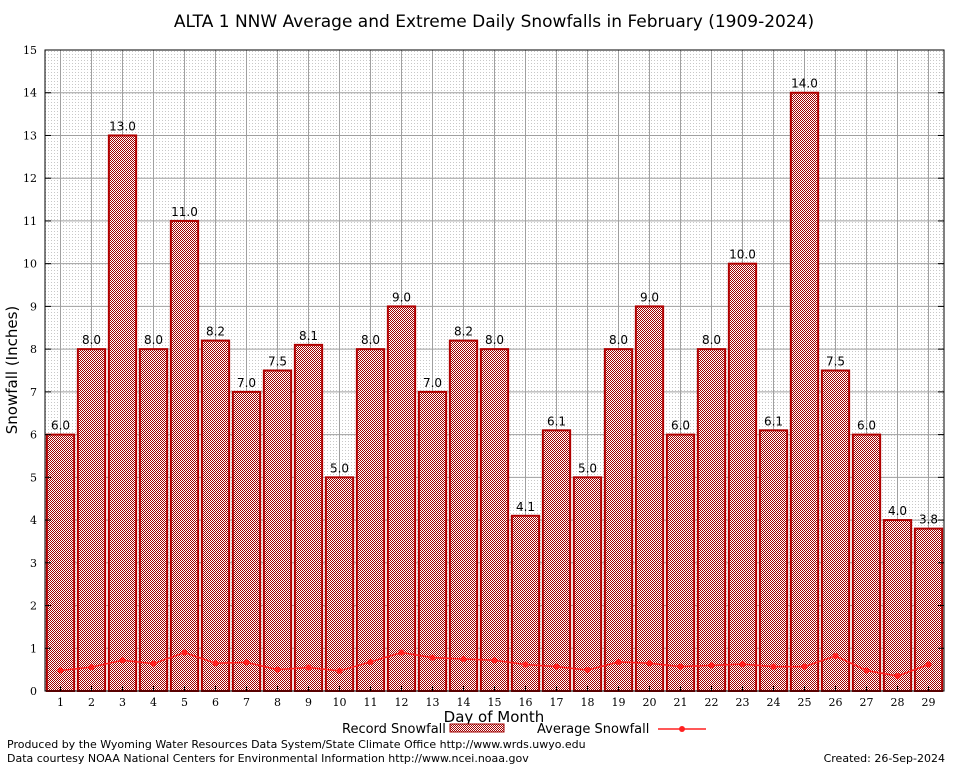  Describe the element at coordinates (340, 702) in the screenshot. I see `x-tick-label: 10` at that location.